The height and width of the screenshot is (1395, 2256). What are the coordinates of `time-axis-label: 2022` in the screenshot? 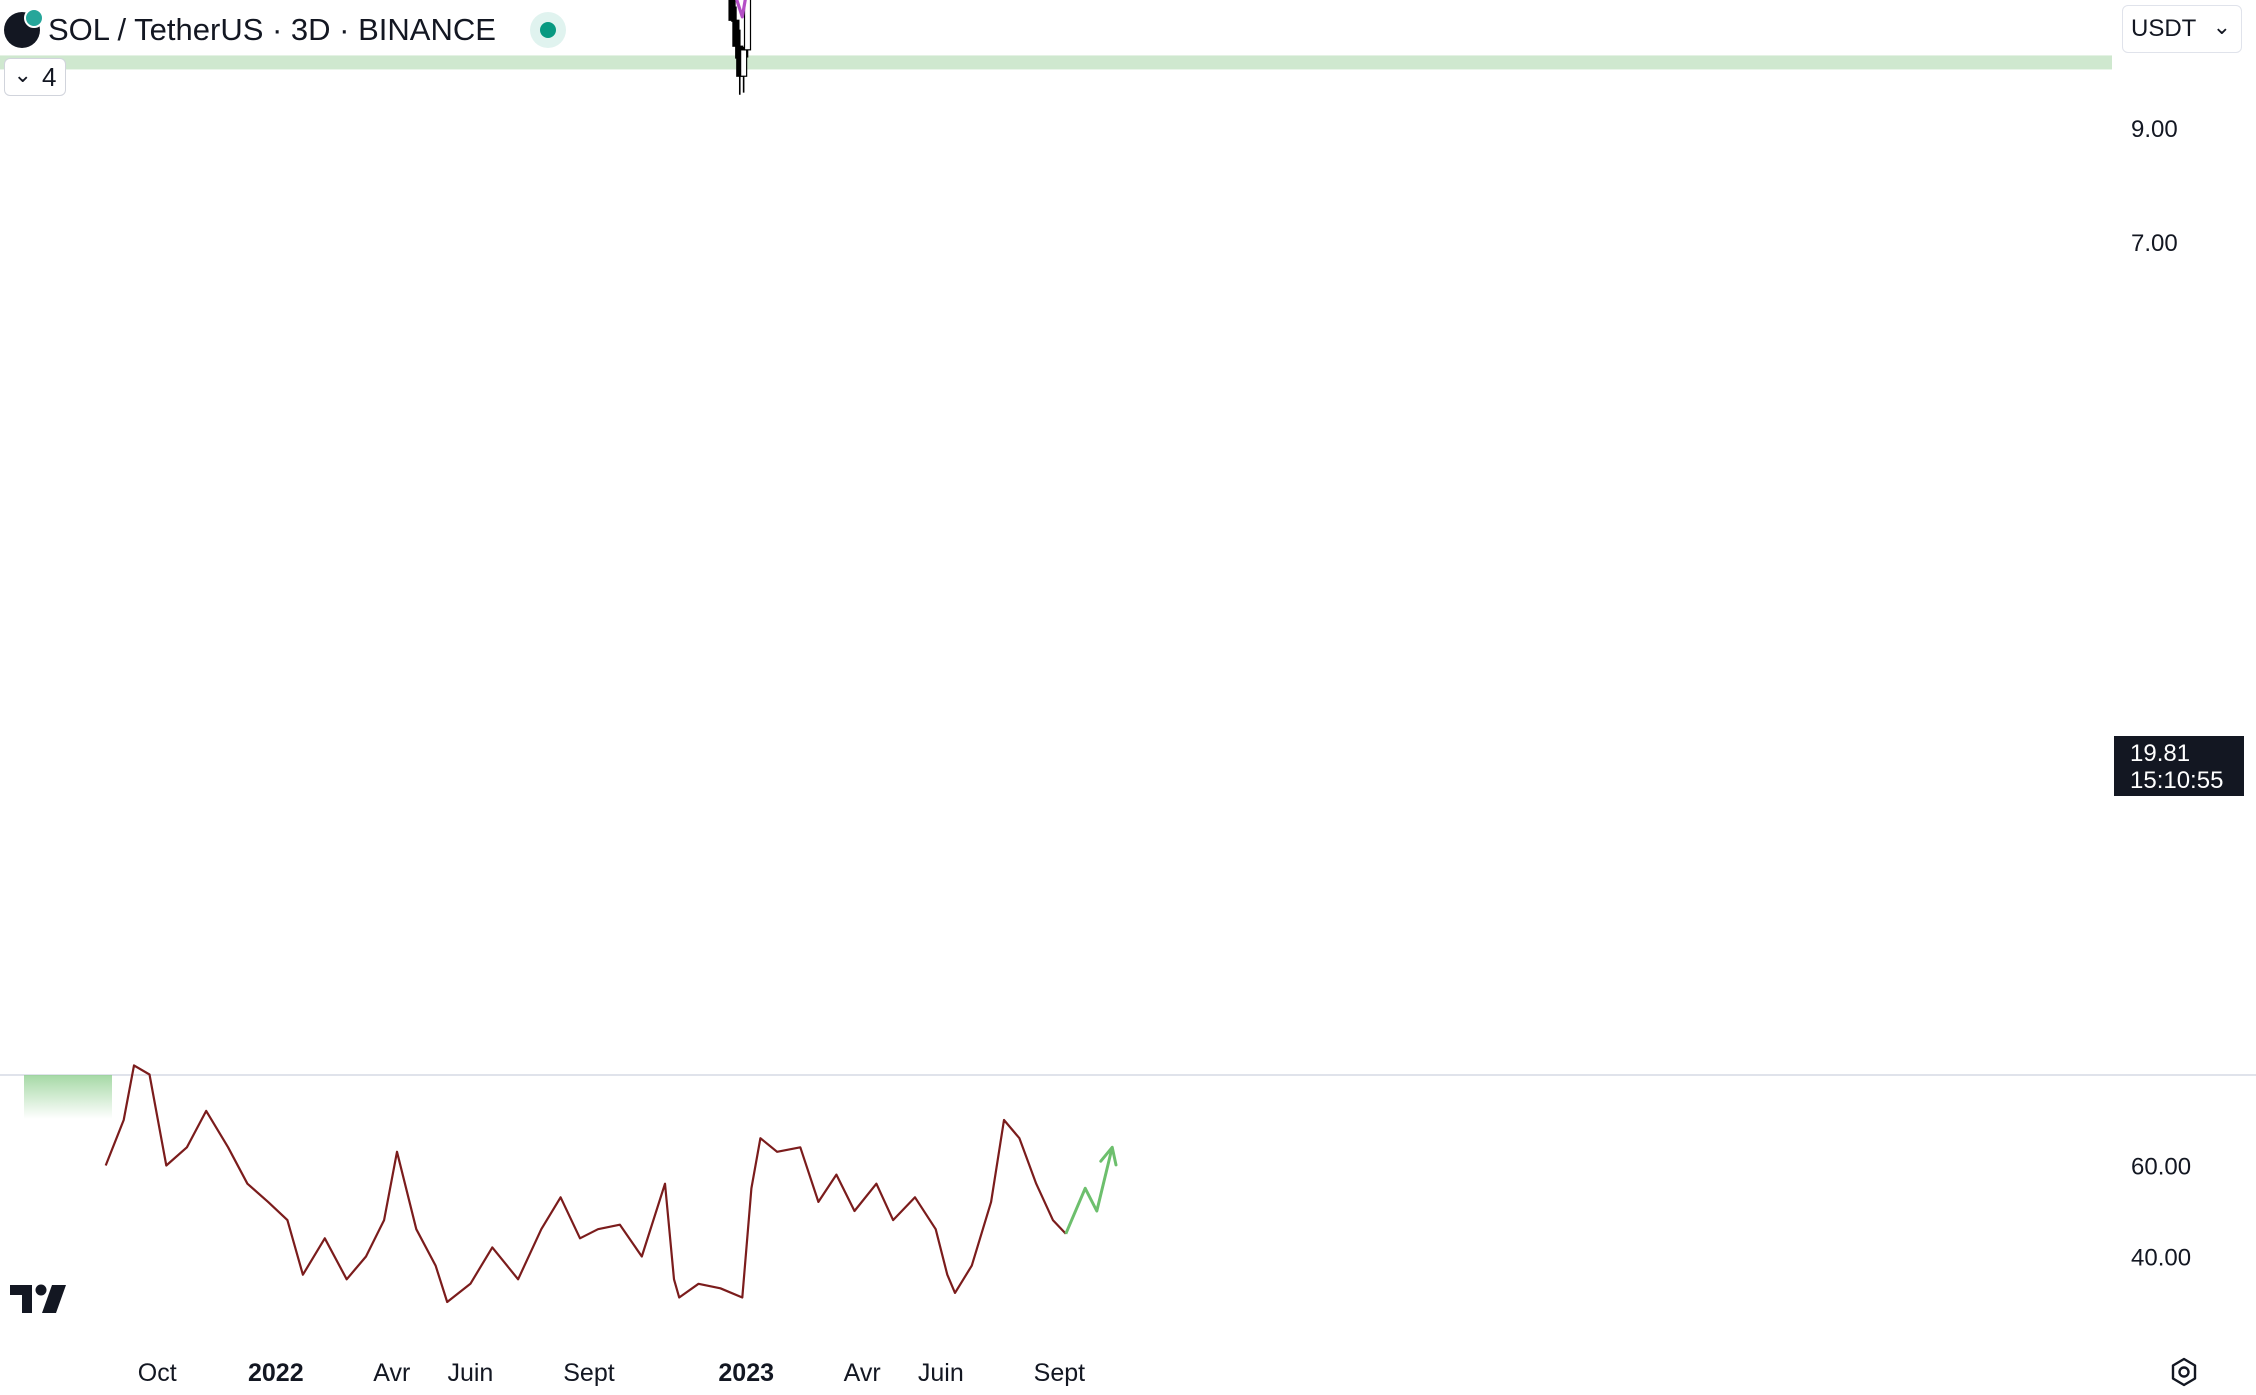 It's located at (276, 1373).